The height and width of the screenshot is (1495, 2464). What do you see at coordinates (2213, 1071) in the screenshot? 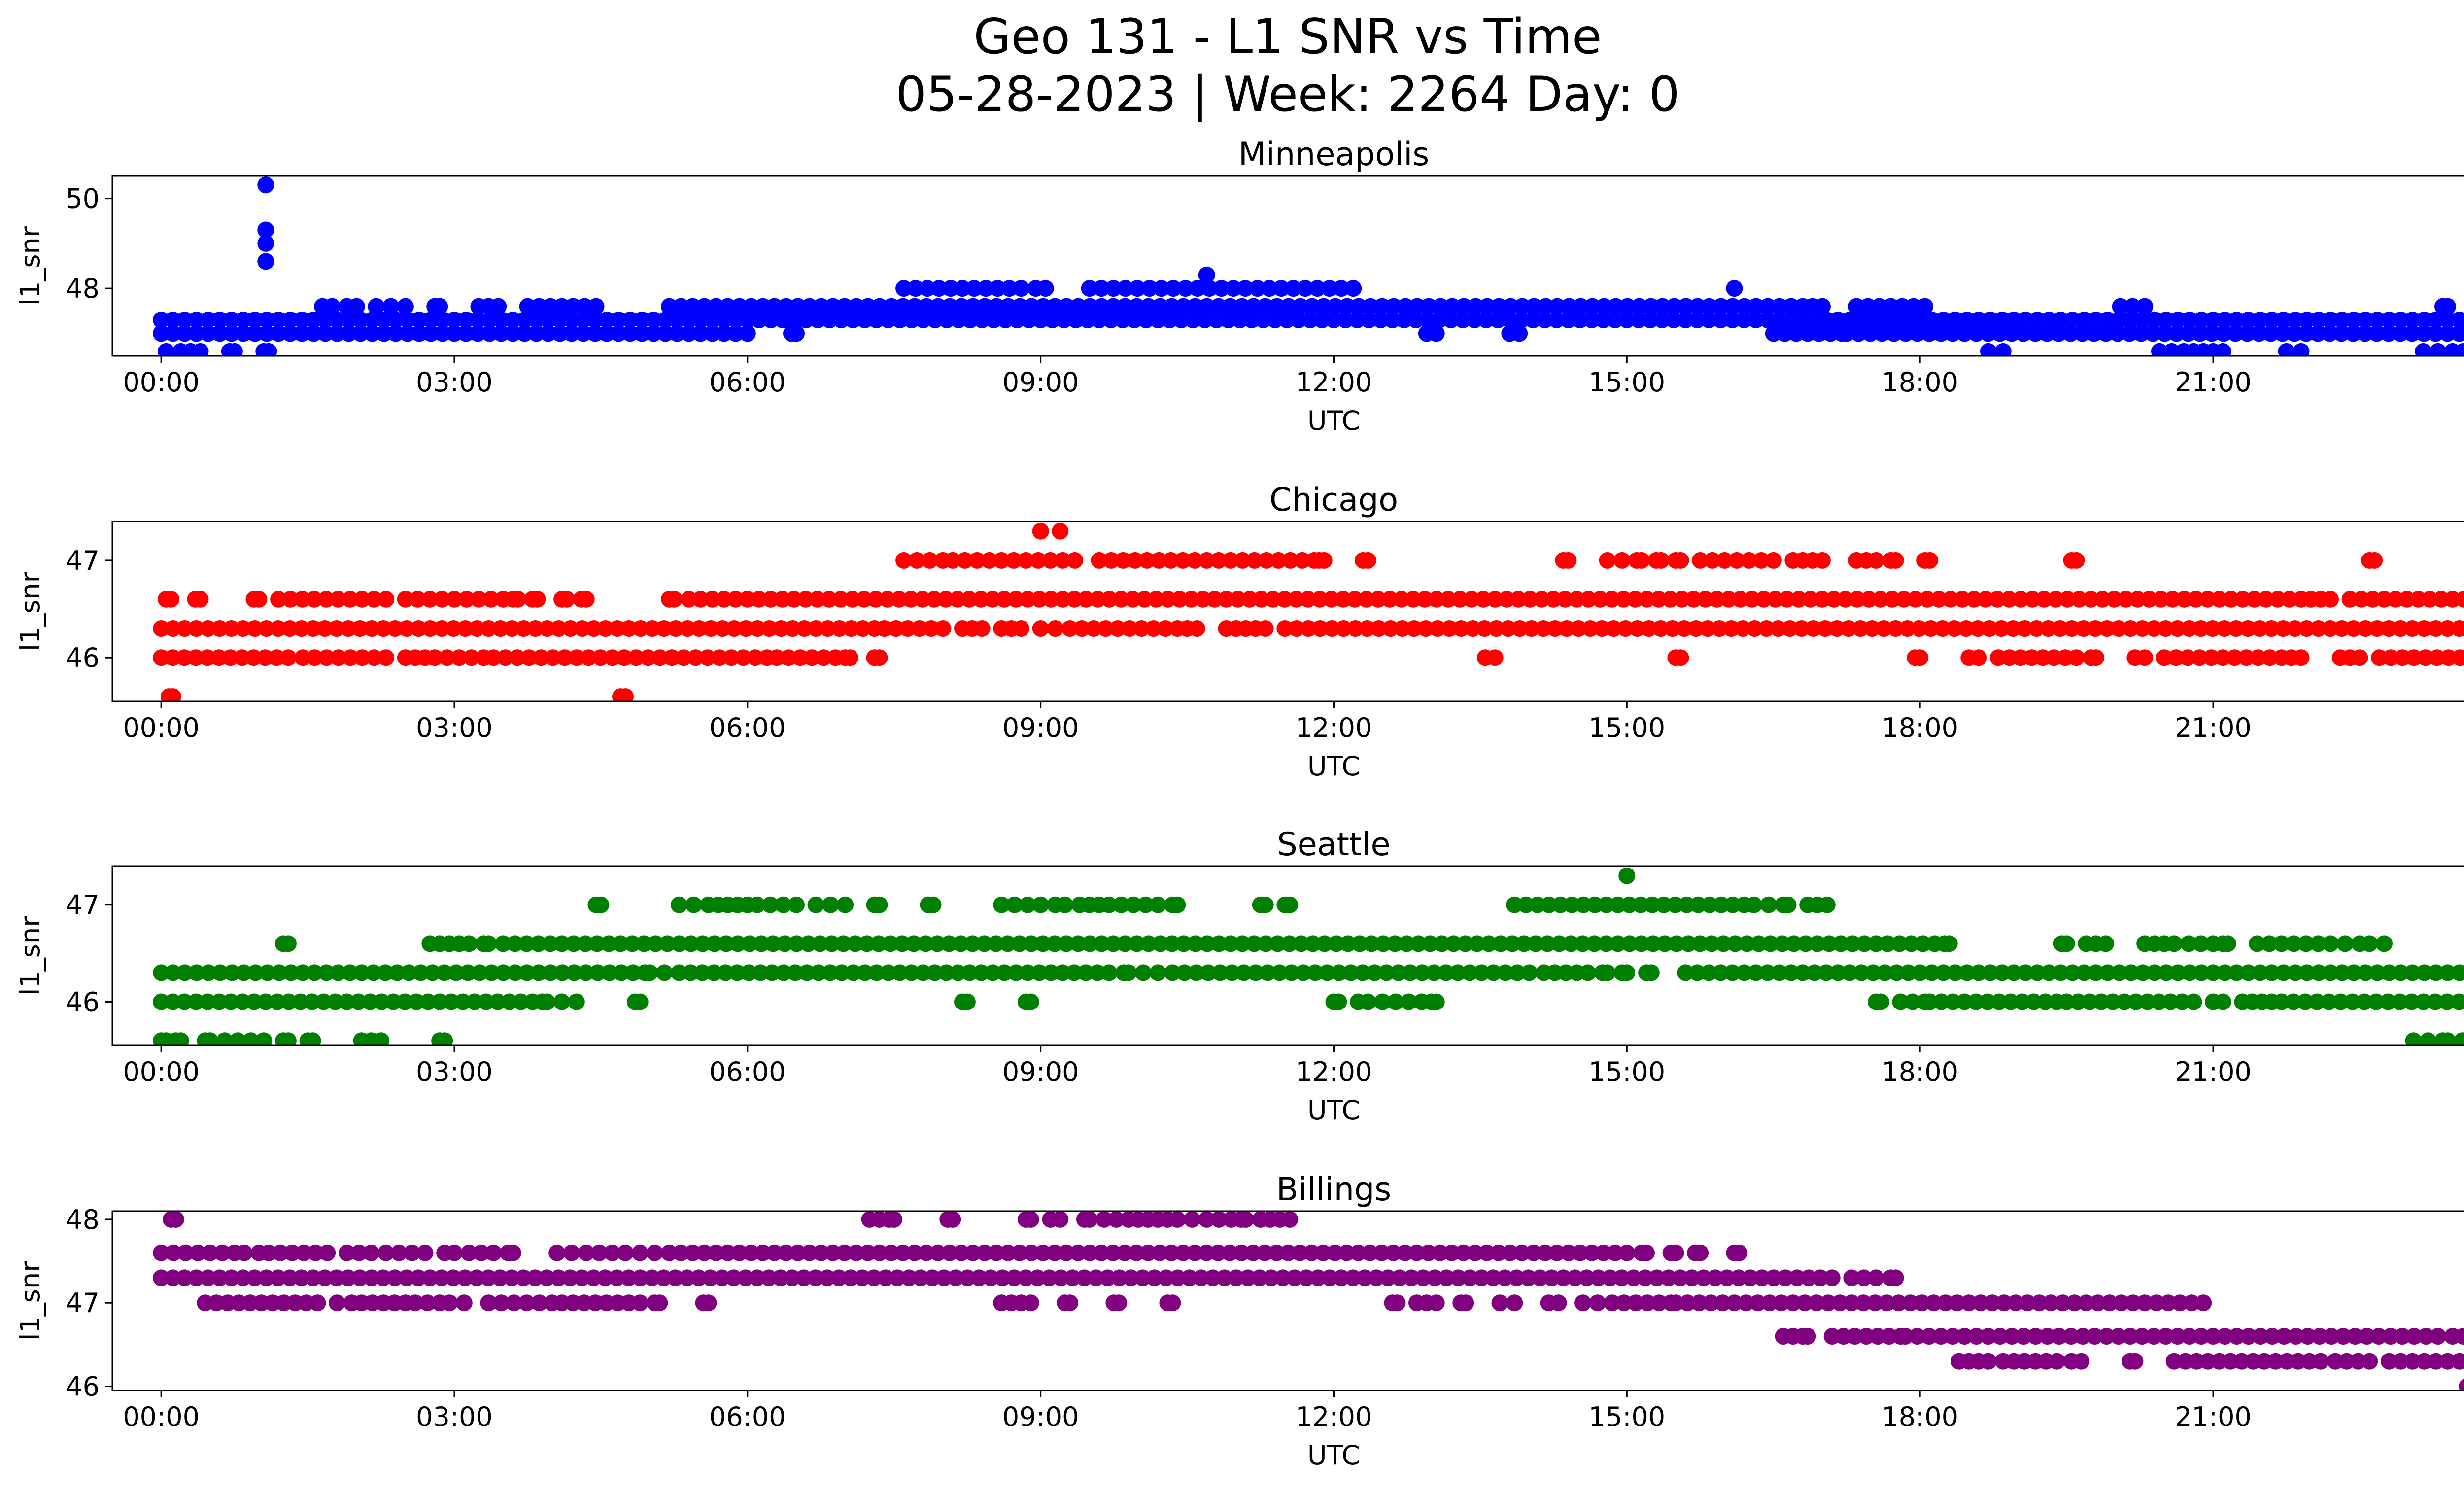
I see `x-tick-label: 21:00` at bounding box center [2213, 1071].